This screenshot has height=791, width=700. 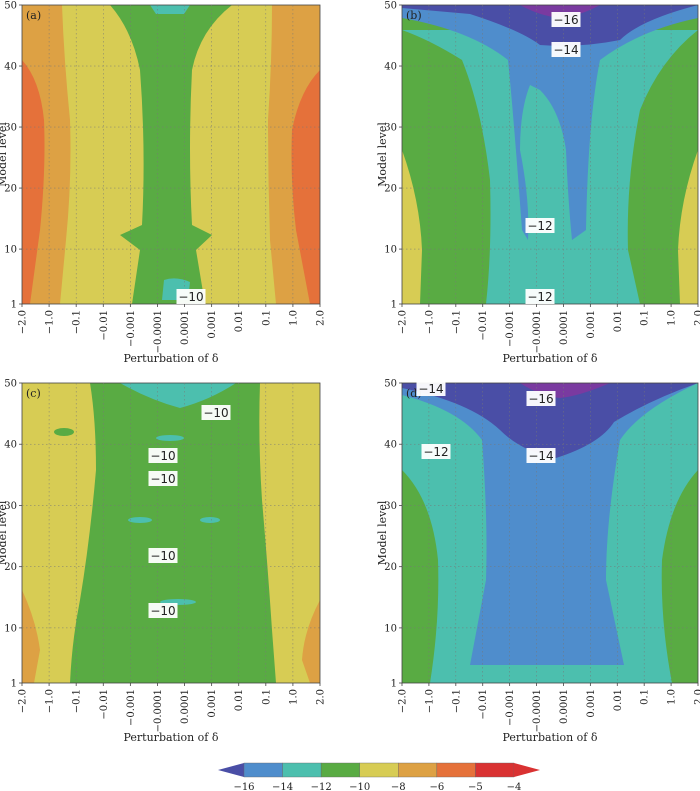 I want to click on x-tick-label: 1.0, so click(x=293, y=697).